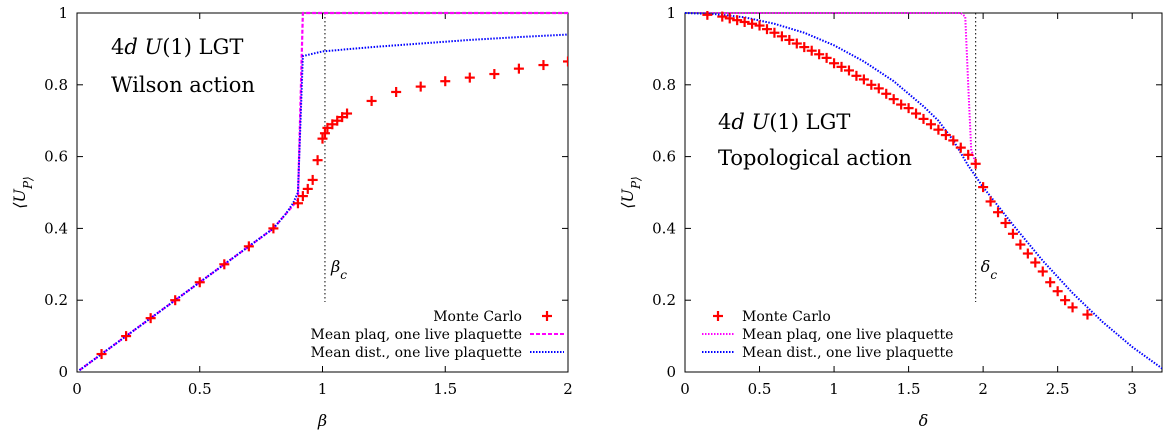  I want to click on critical-point-label: δc, so click(989, 269).